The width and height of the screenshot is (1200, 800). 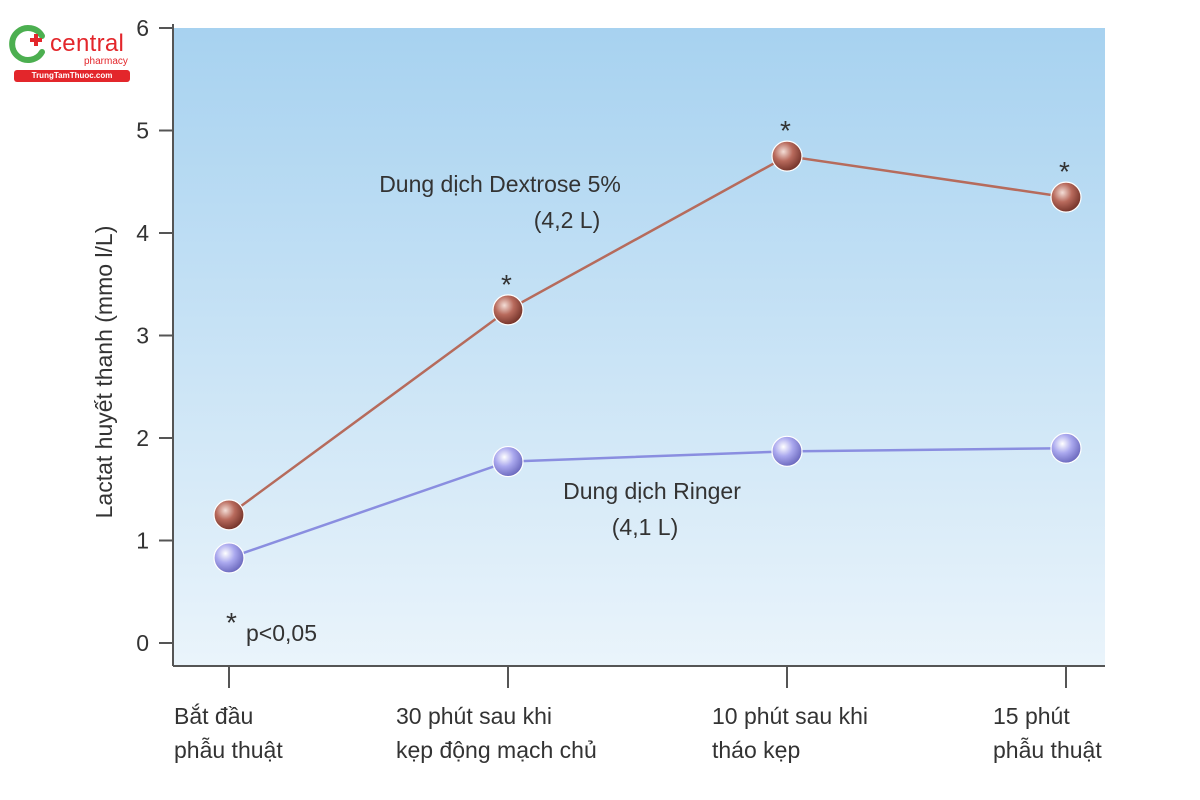 I want to click on series-label-ringer-volume: (4,1 L), so click(x=645, y=527).